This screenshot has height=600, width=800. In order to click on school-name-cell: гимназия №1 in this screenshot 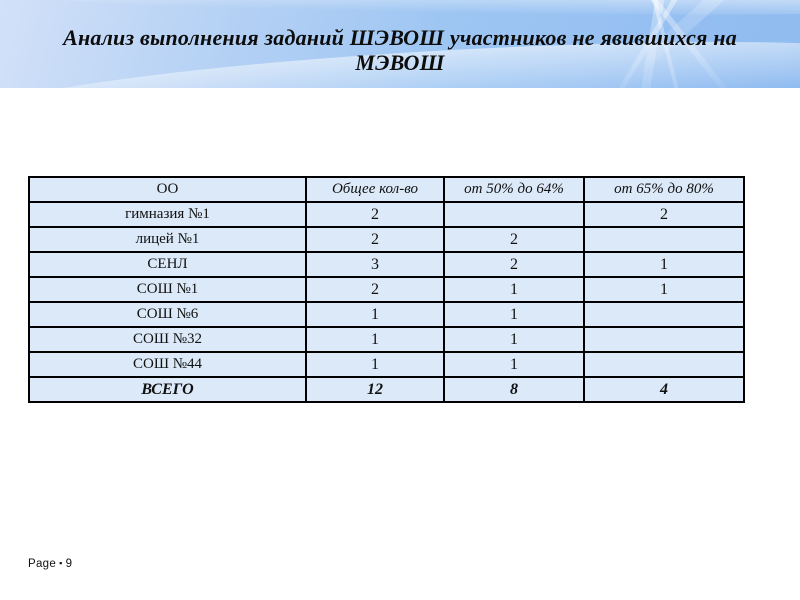, I will do `click(167, 214)`.